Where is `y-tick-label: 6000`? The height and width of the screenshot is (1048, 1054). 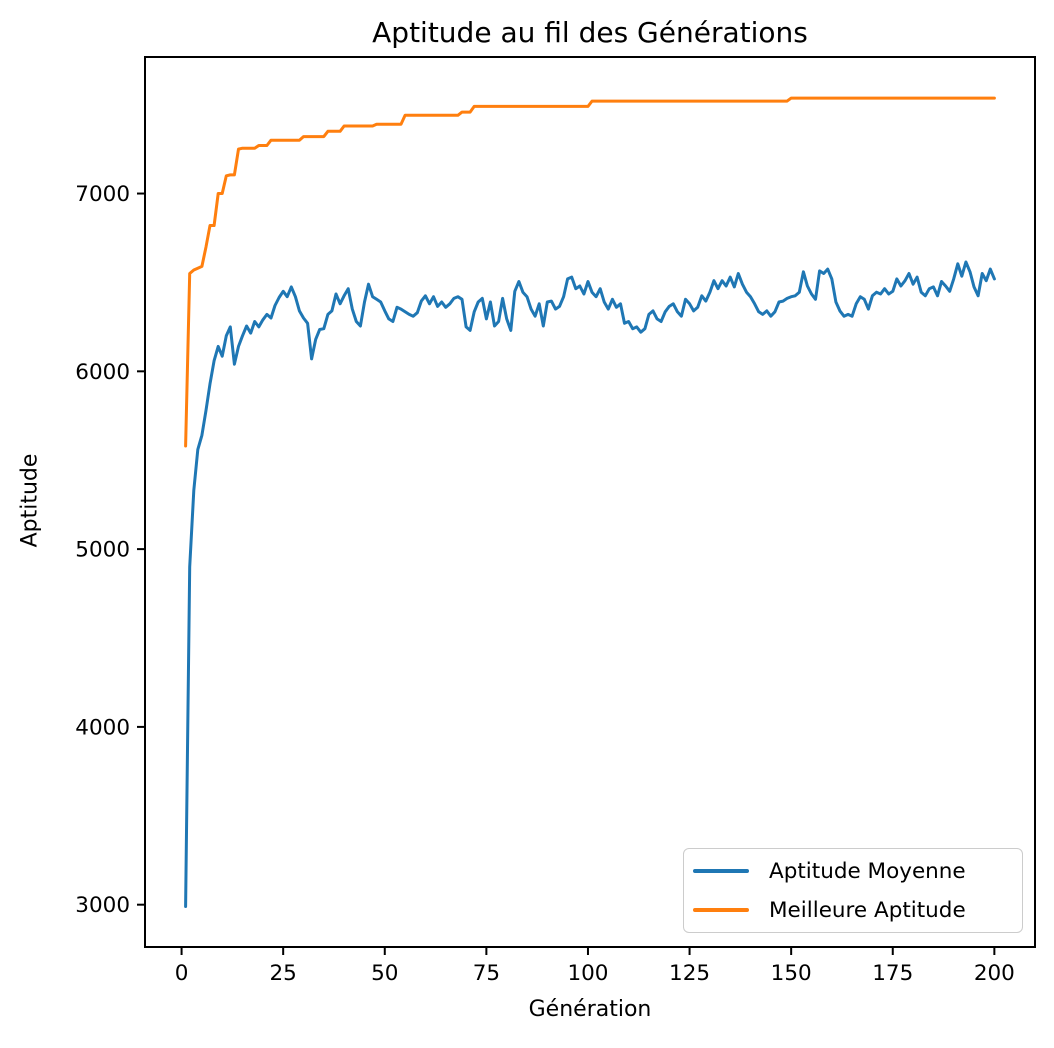 y-tick-label: 6000 is located at coordinates (102, 372).